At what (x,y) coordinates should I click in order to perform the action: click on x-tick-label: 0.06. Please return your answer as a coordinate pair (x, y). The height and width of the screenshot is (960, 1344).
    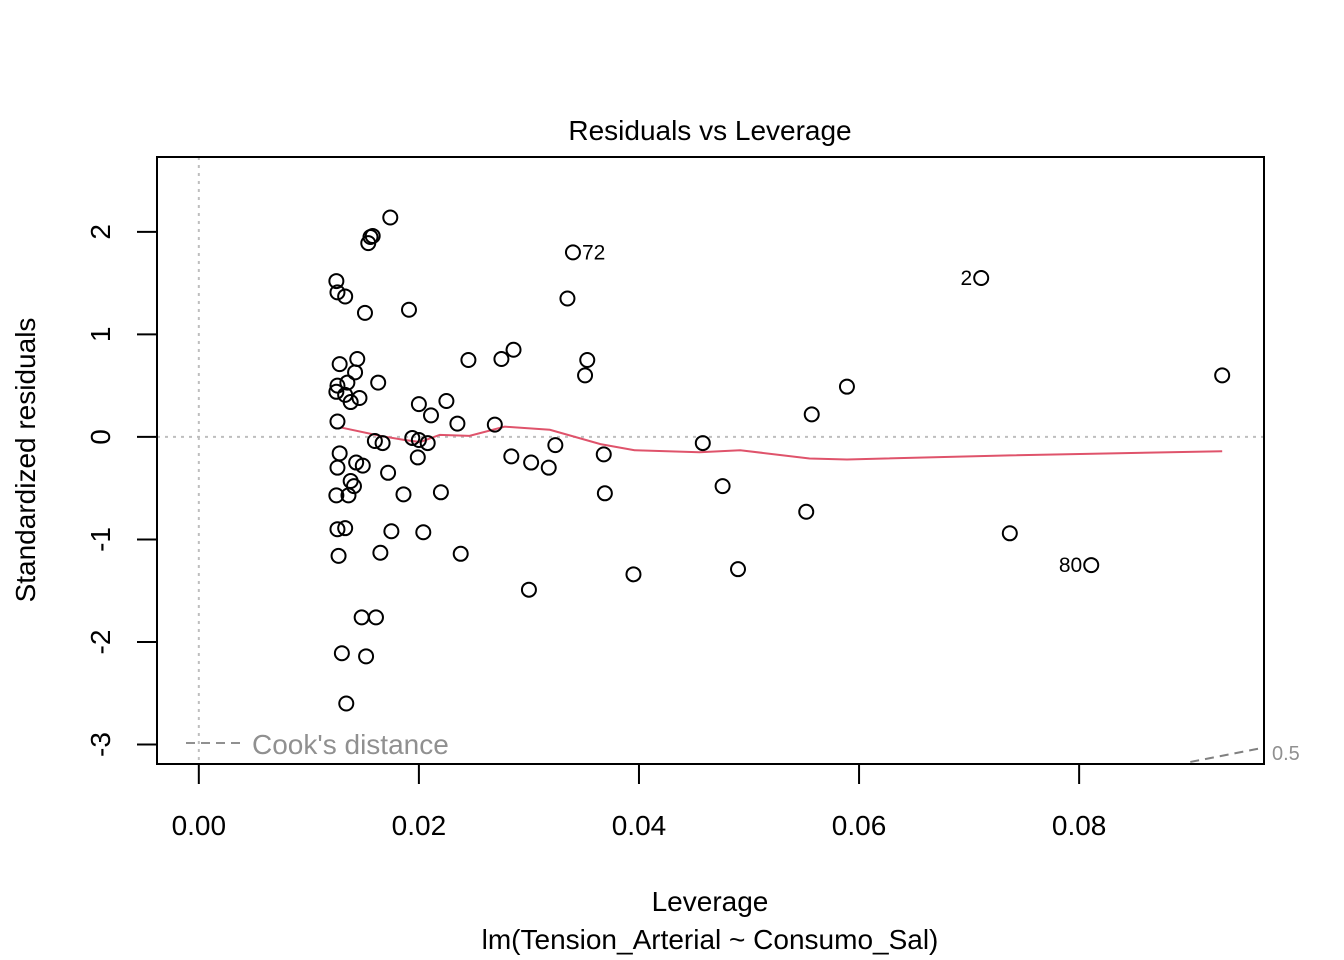
    Looking at the image, I should click on (859, 825).